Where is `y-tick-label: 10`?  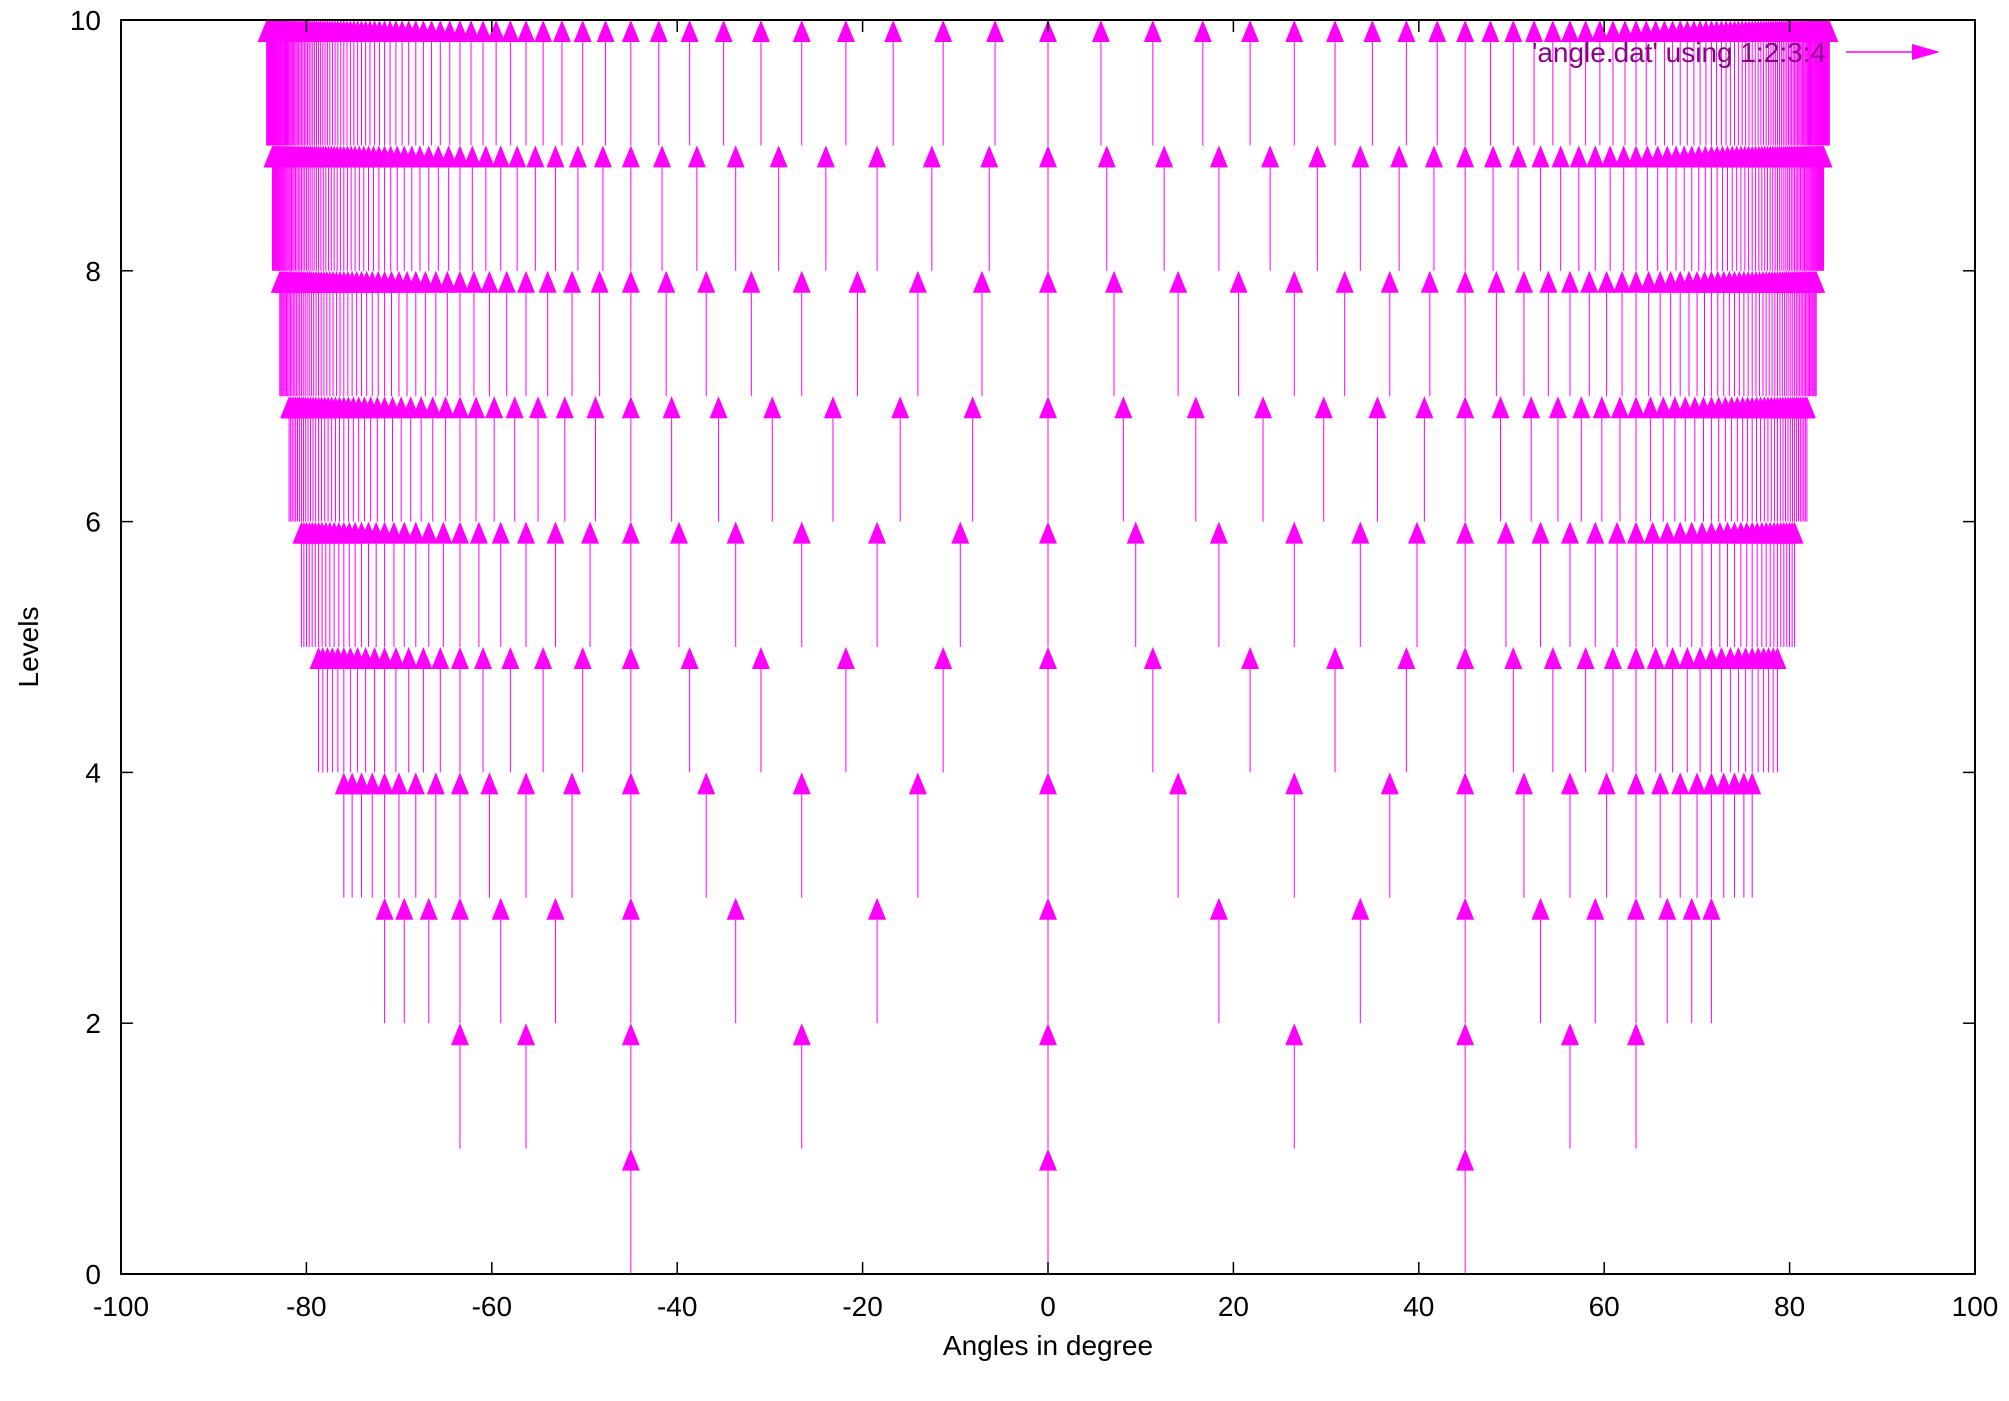 y-tick-label: 10 is located at coordinates (85, 20).